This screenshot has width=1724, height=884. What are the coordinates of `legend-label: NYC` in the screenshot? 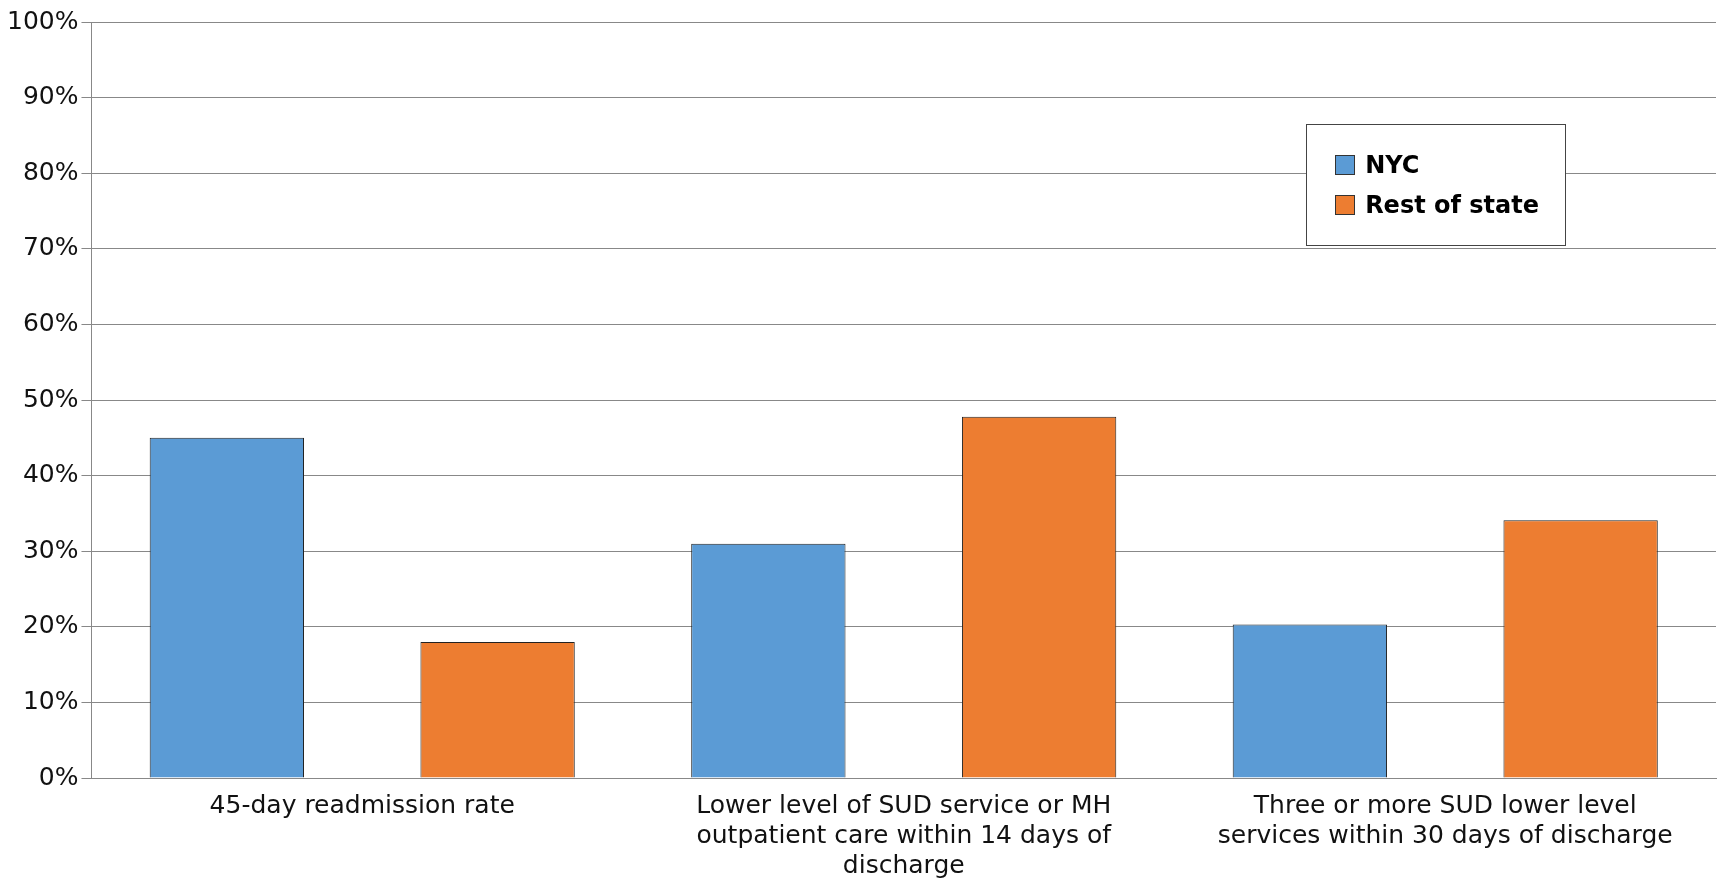 It's located at (1392, 165).